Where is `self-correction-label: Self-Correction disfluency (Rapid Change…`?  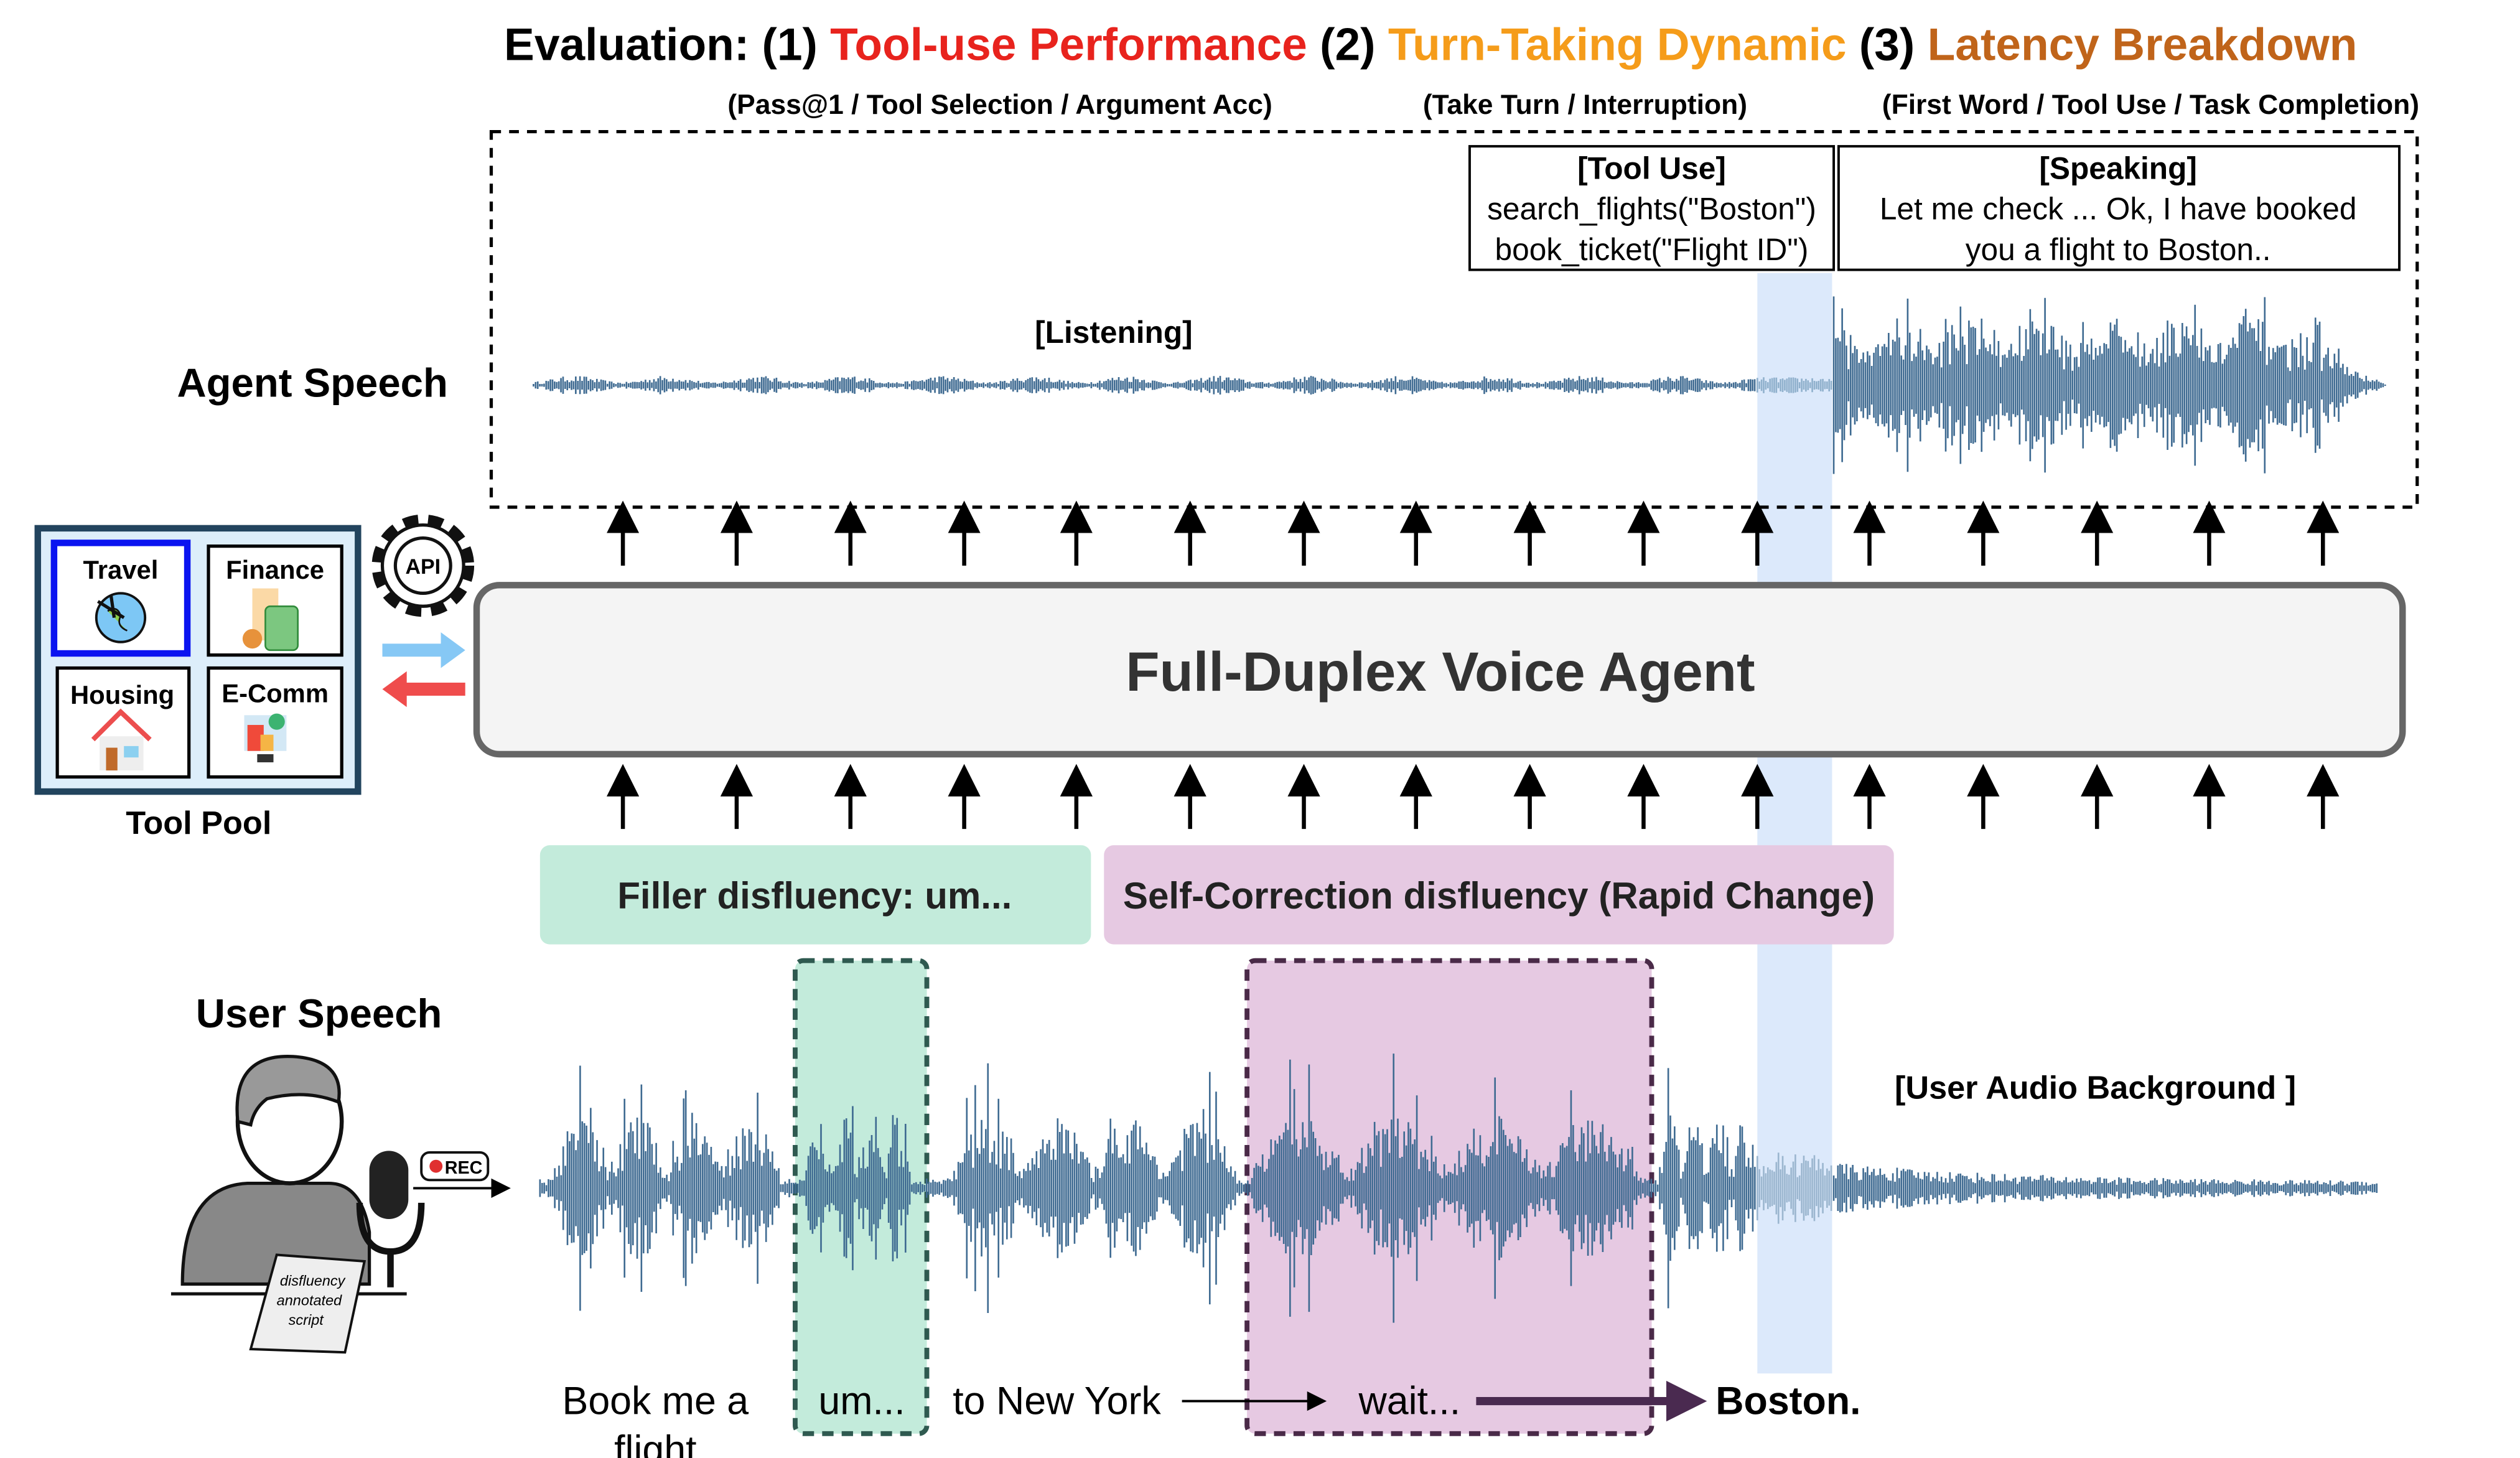 self-correction-label: Self-Correction disfluency (Rapid Change… is located at coordinates (1499, 896).